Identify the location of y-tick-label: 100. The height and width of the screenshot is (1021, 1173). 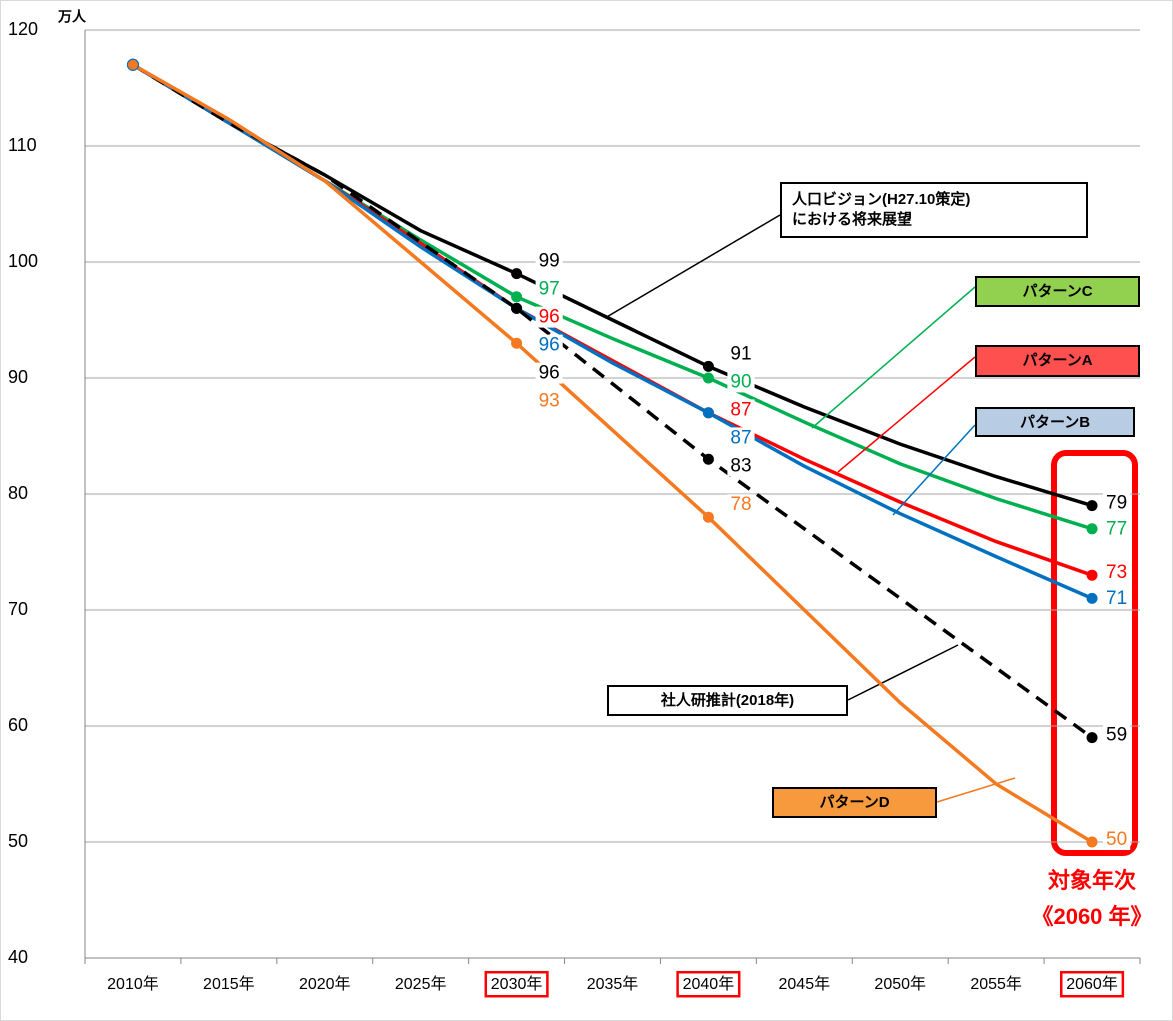
(23, 261).